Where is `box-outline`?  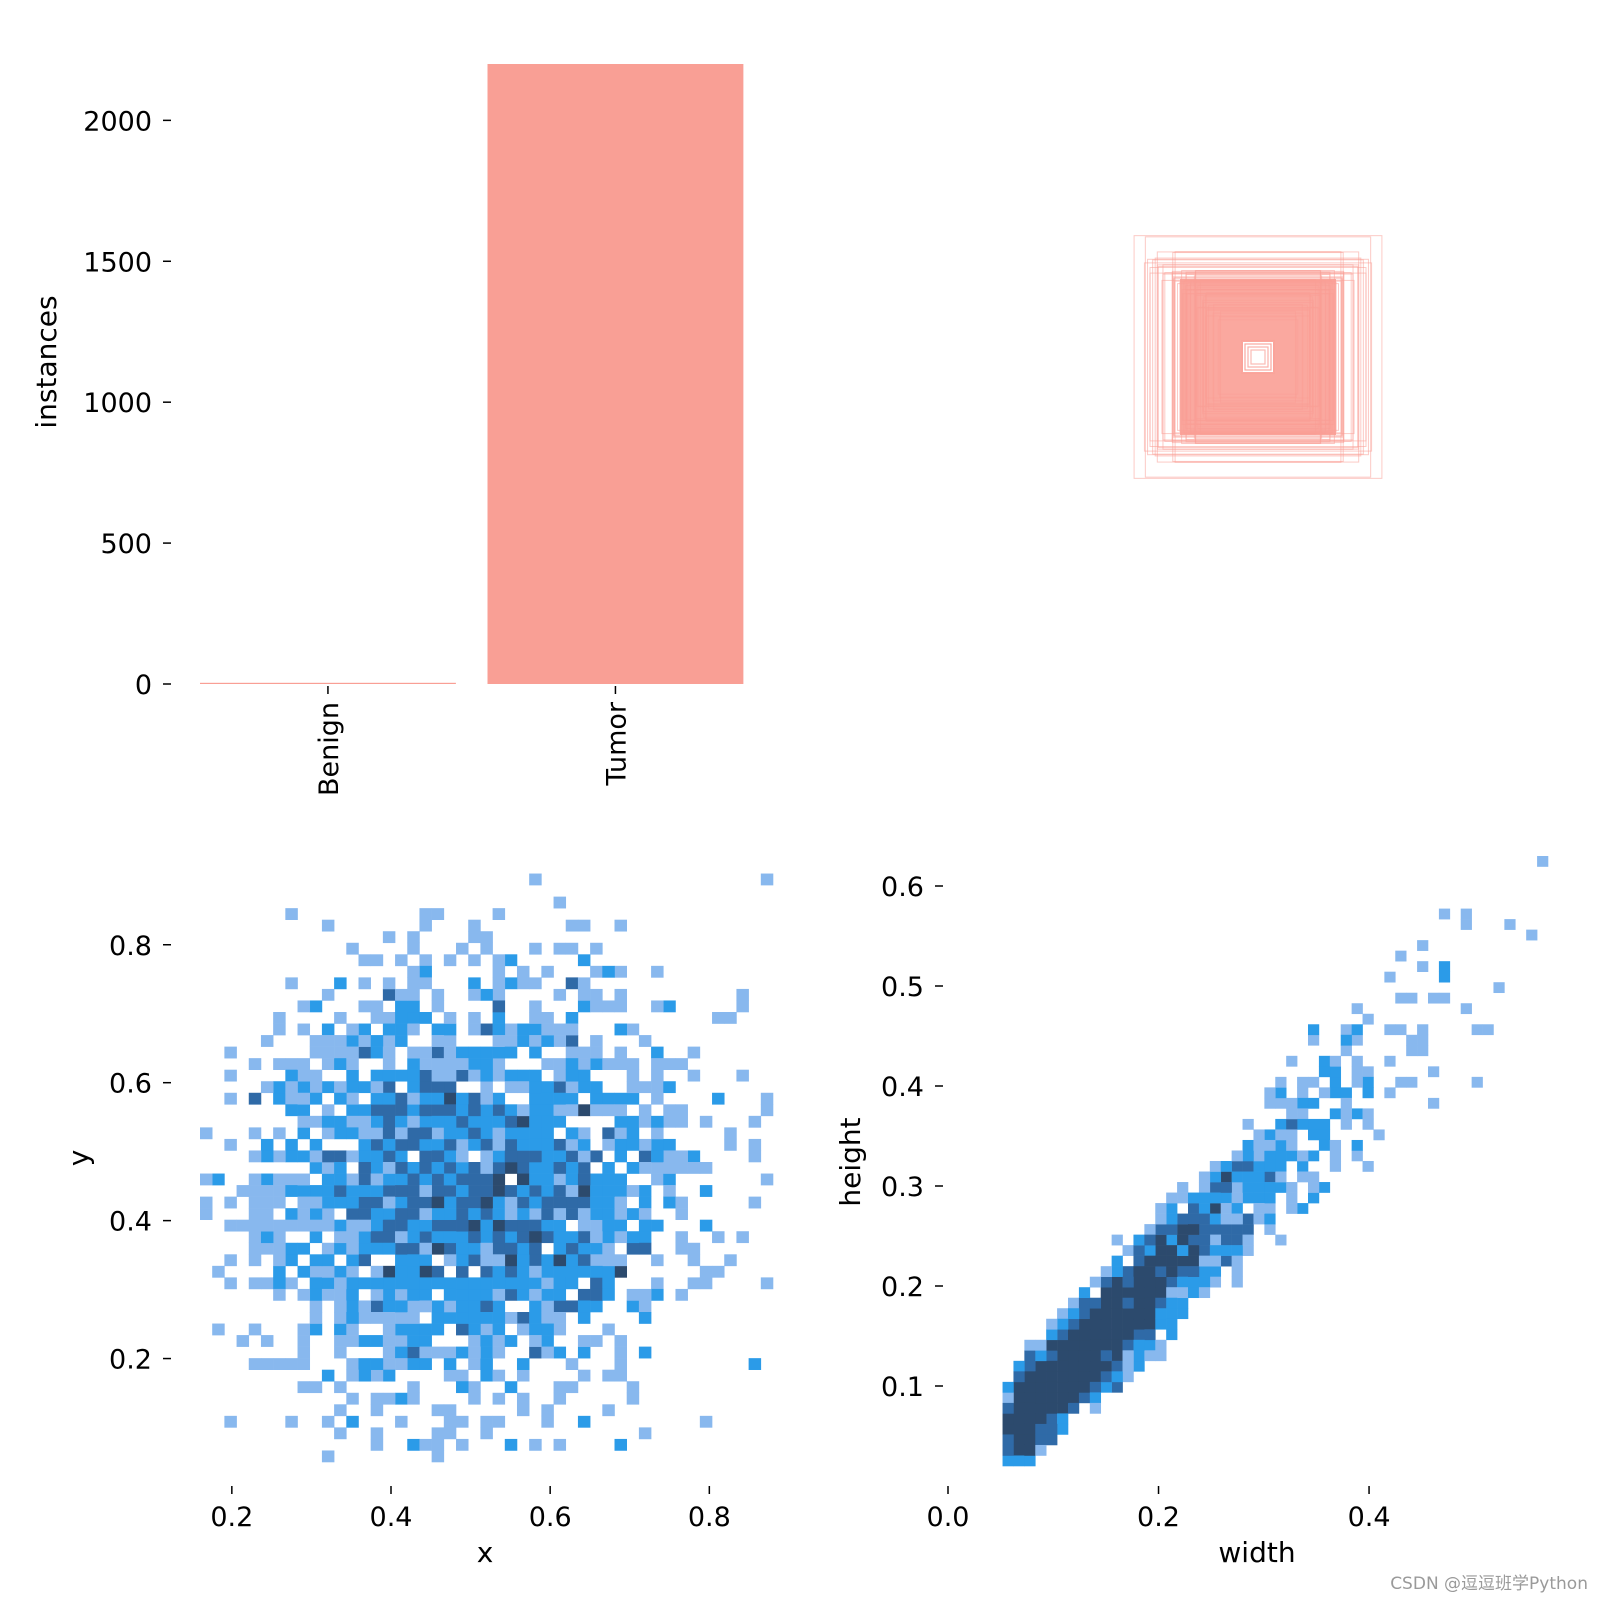
box-outline is located at coordinates (1258, 357).